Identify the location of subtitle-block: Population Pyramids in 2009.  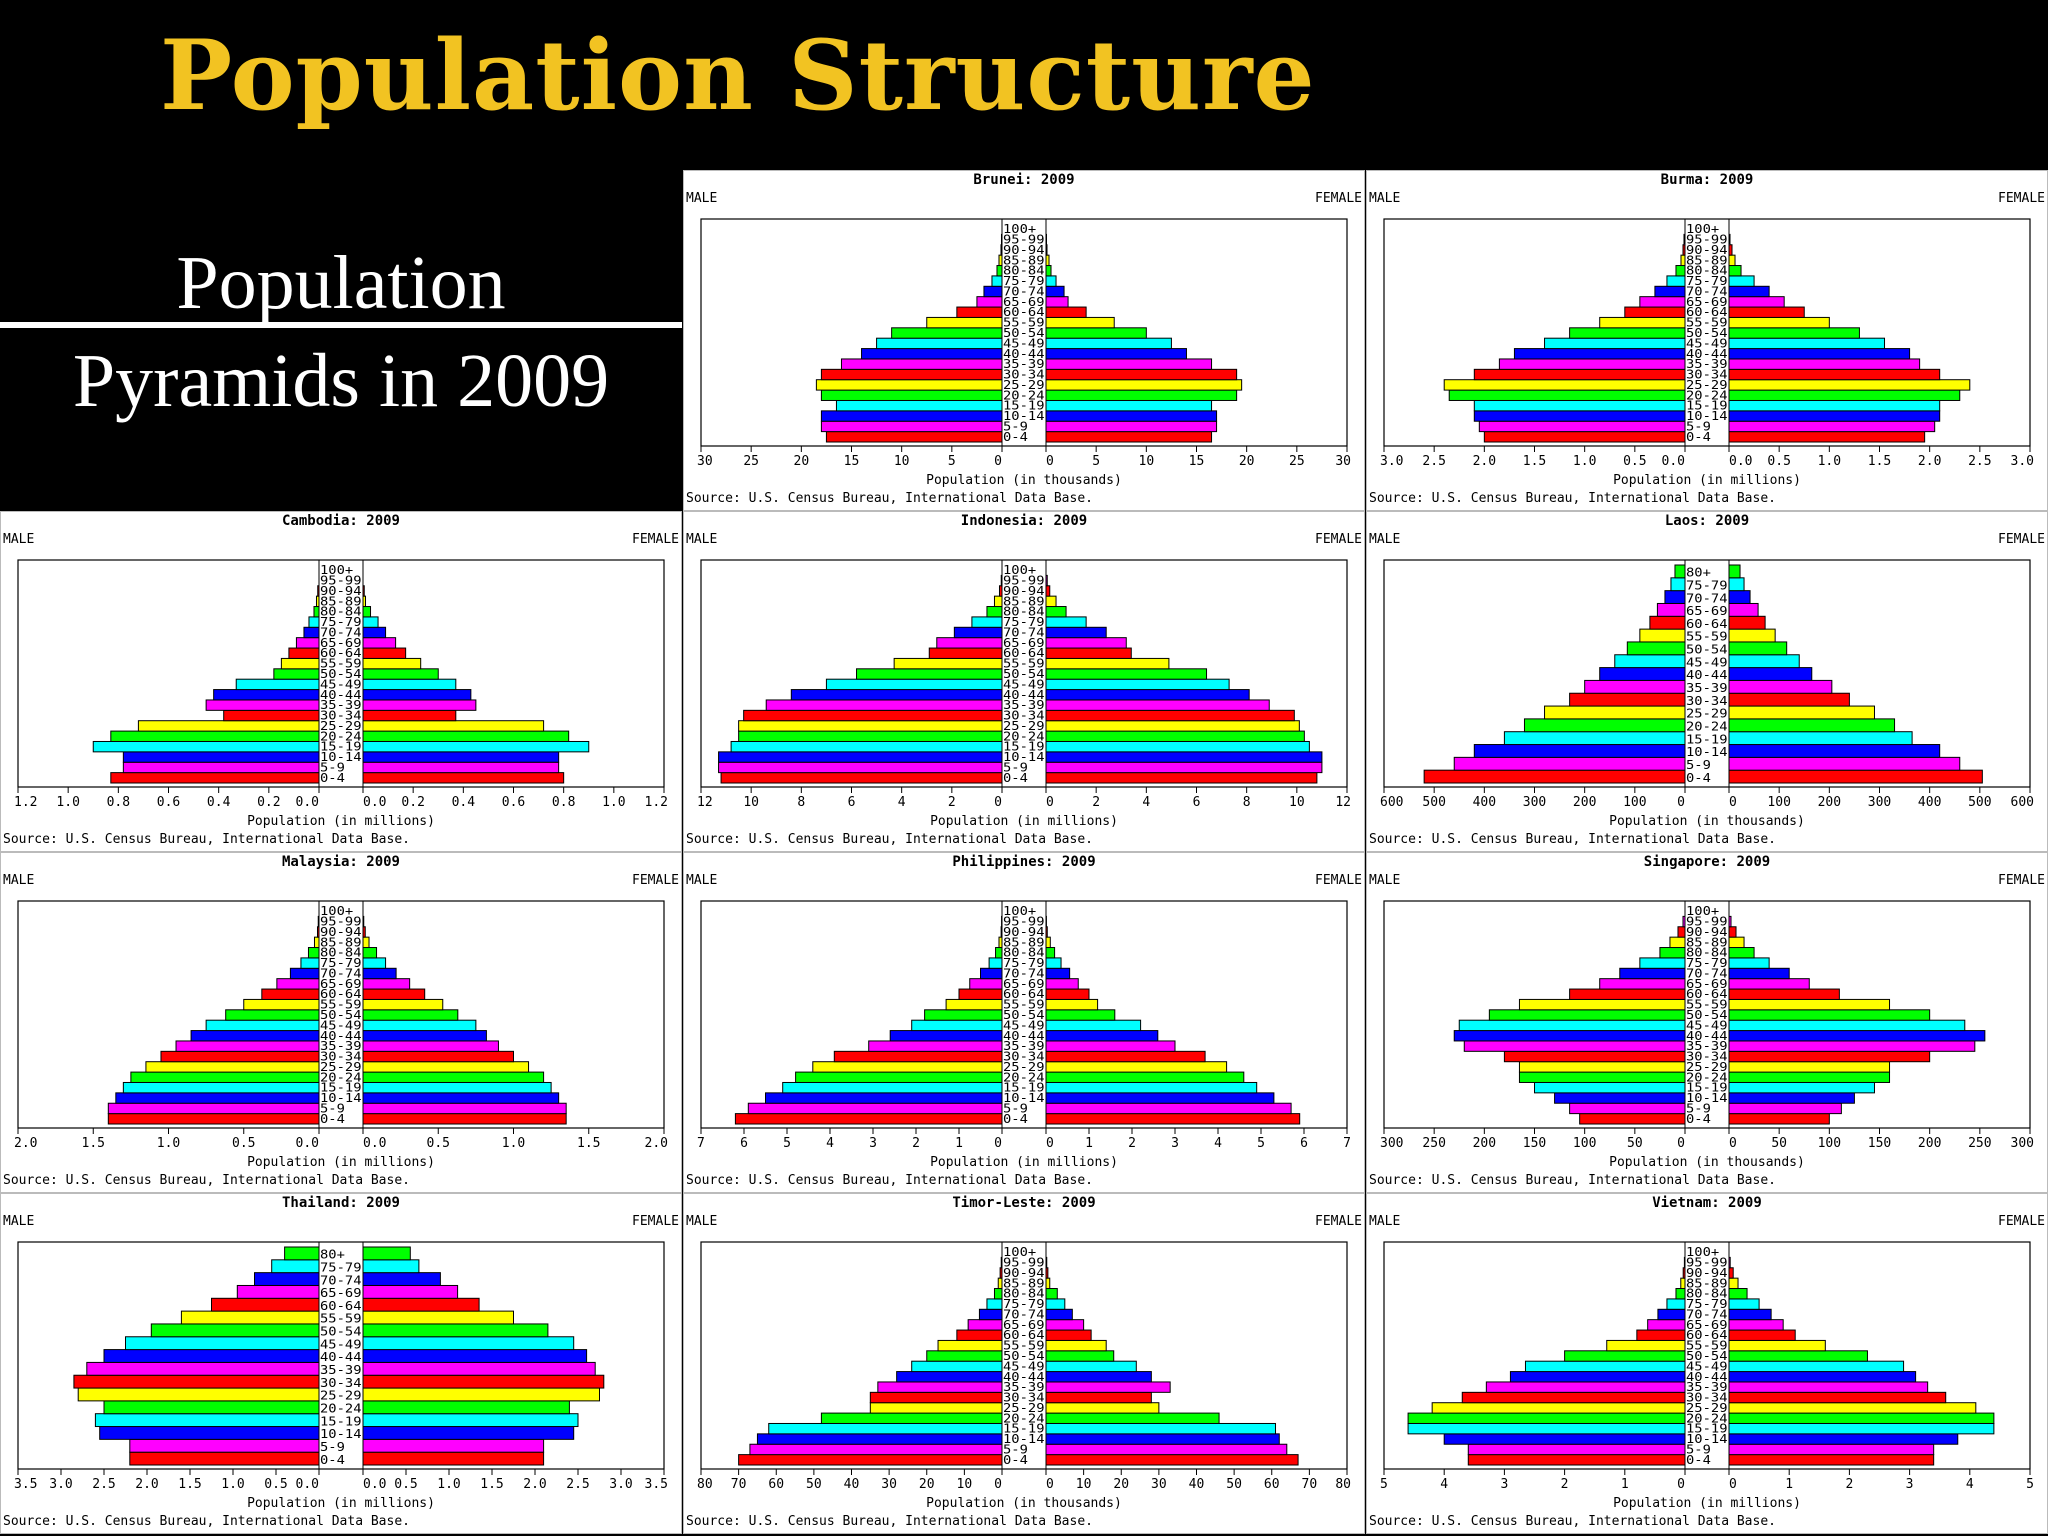
(341, 331).